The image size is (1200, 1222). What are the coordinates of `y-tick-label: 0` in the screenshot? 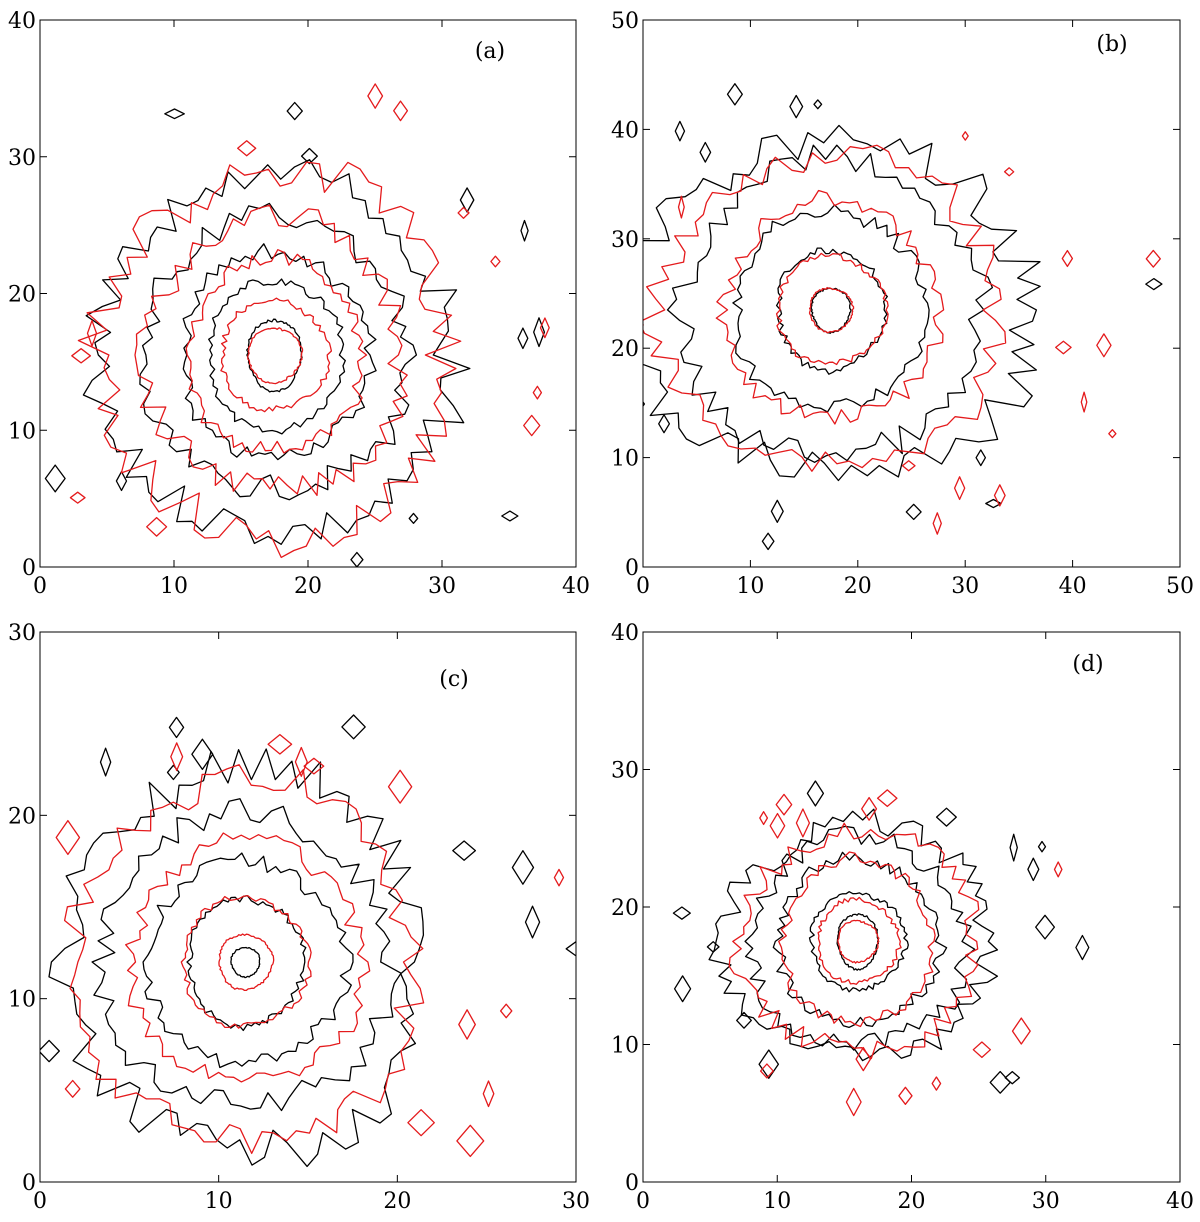 It's located at (632, 1183).